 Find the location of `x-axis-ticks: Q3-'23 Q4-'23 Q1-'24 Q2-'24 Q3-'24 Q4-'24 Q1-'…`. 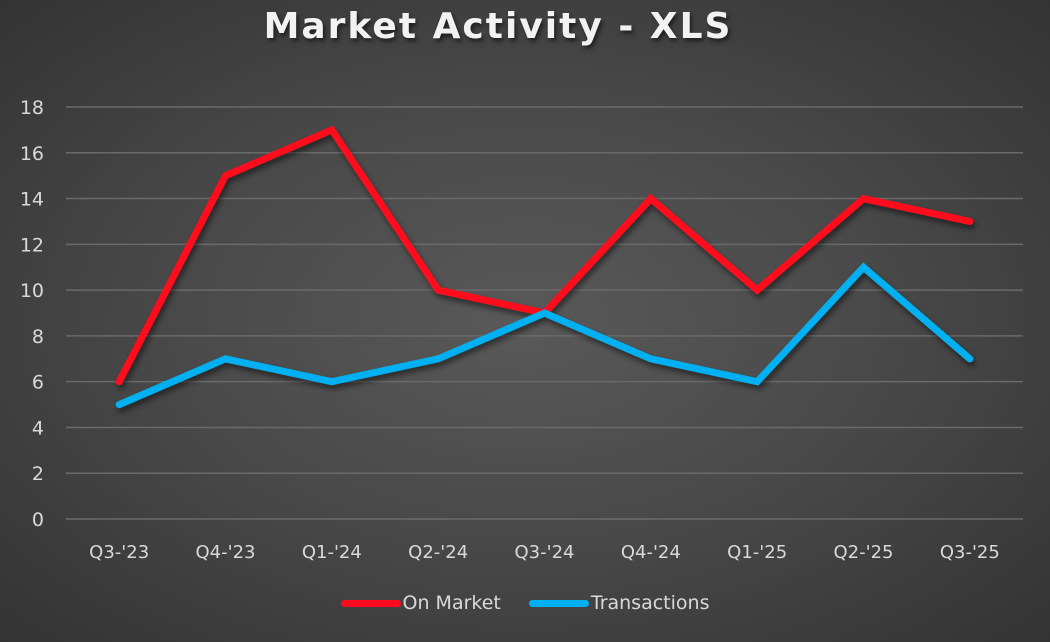

x-axis-ticks: Q3-'23 Q4-'23 Q1-'24 Q2-'24 Q3-'24 Q4-'24 Q1-'… is located at coordinates (544, 552).